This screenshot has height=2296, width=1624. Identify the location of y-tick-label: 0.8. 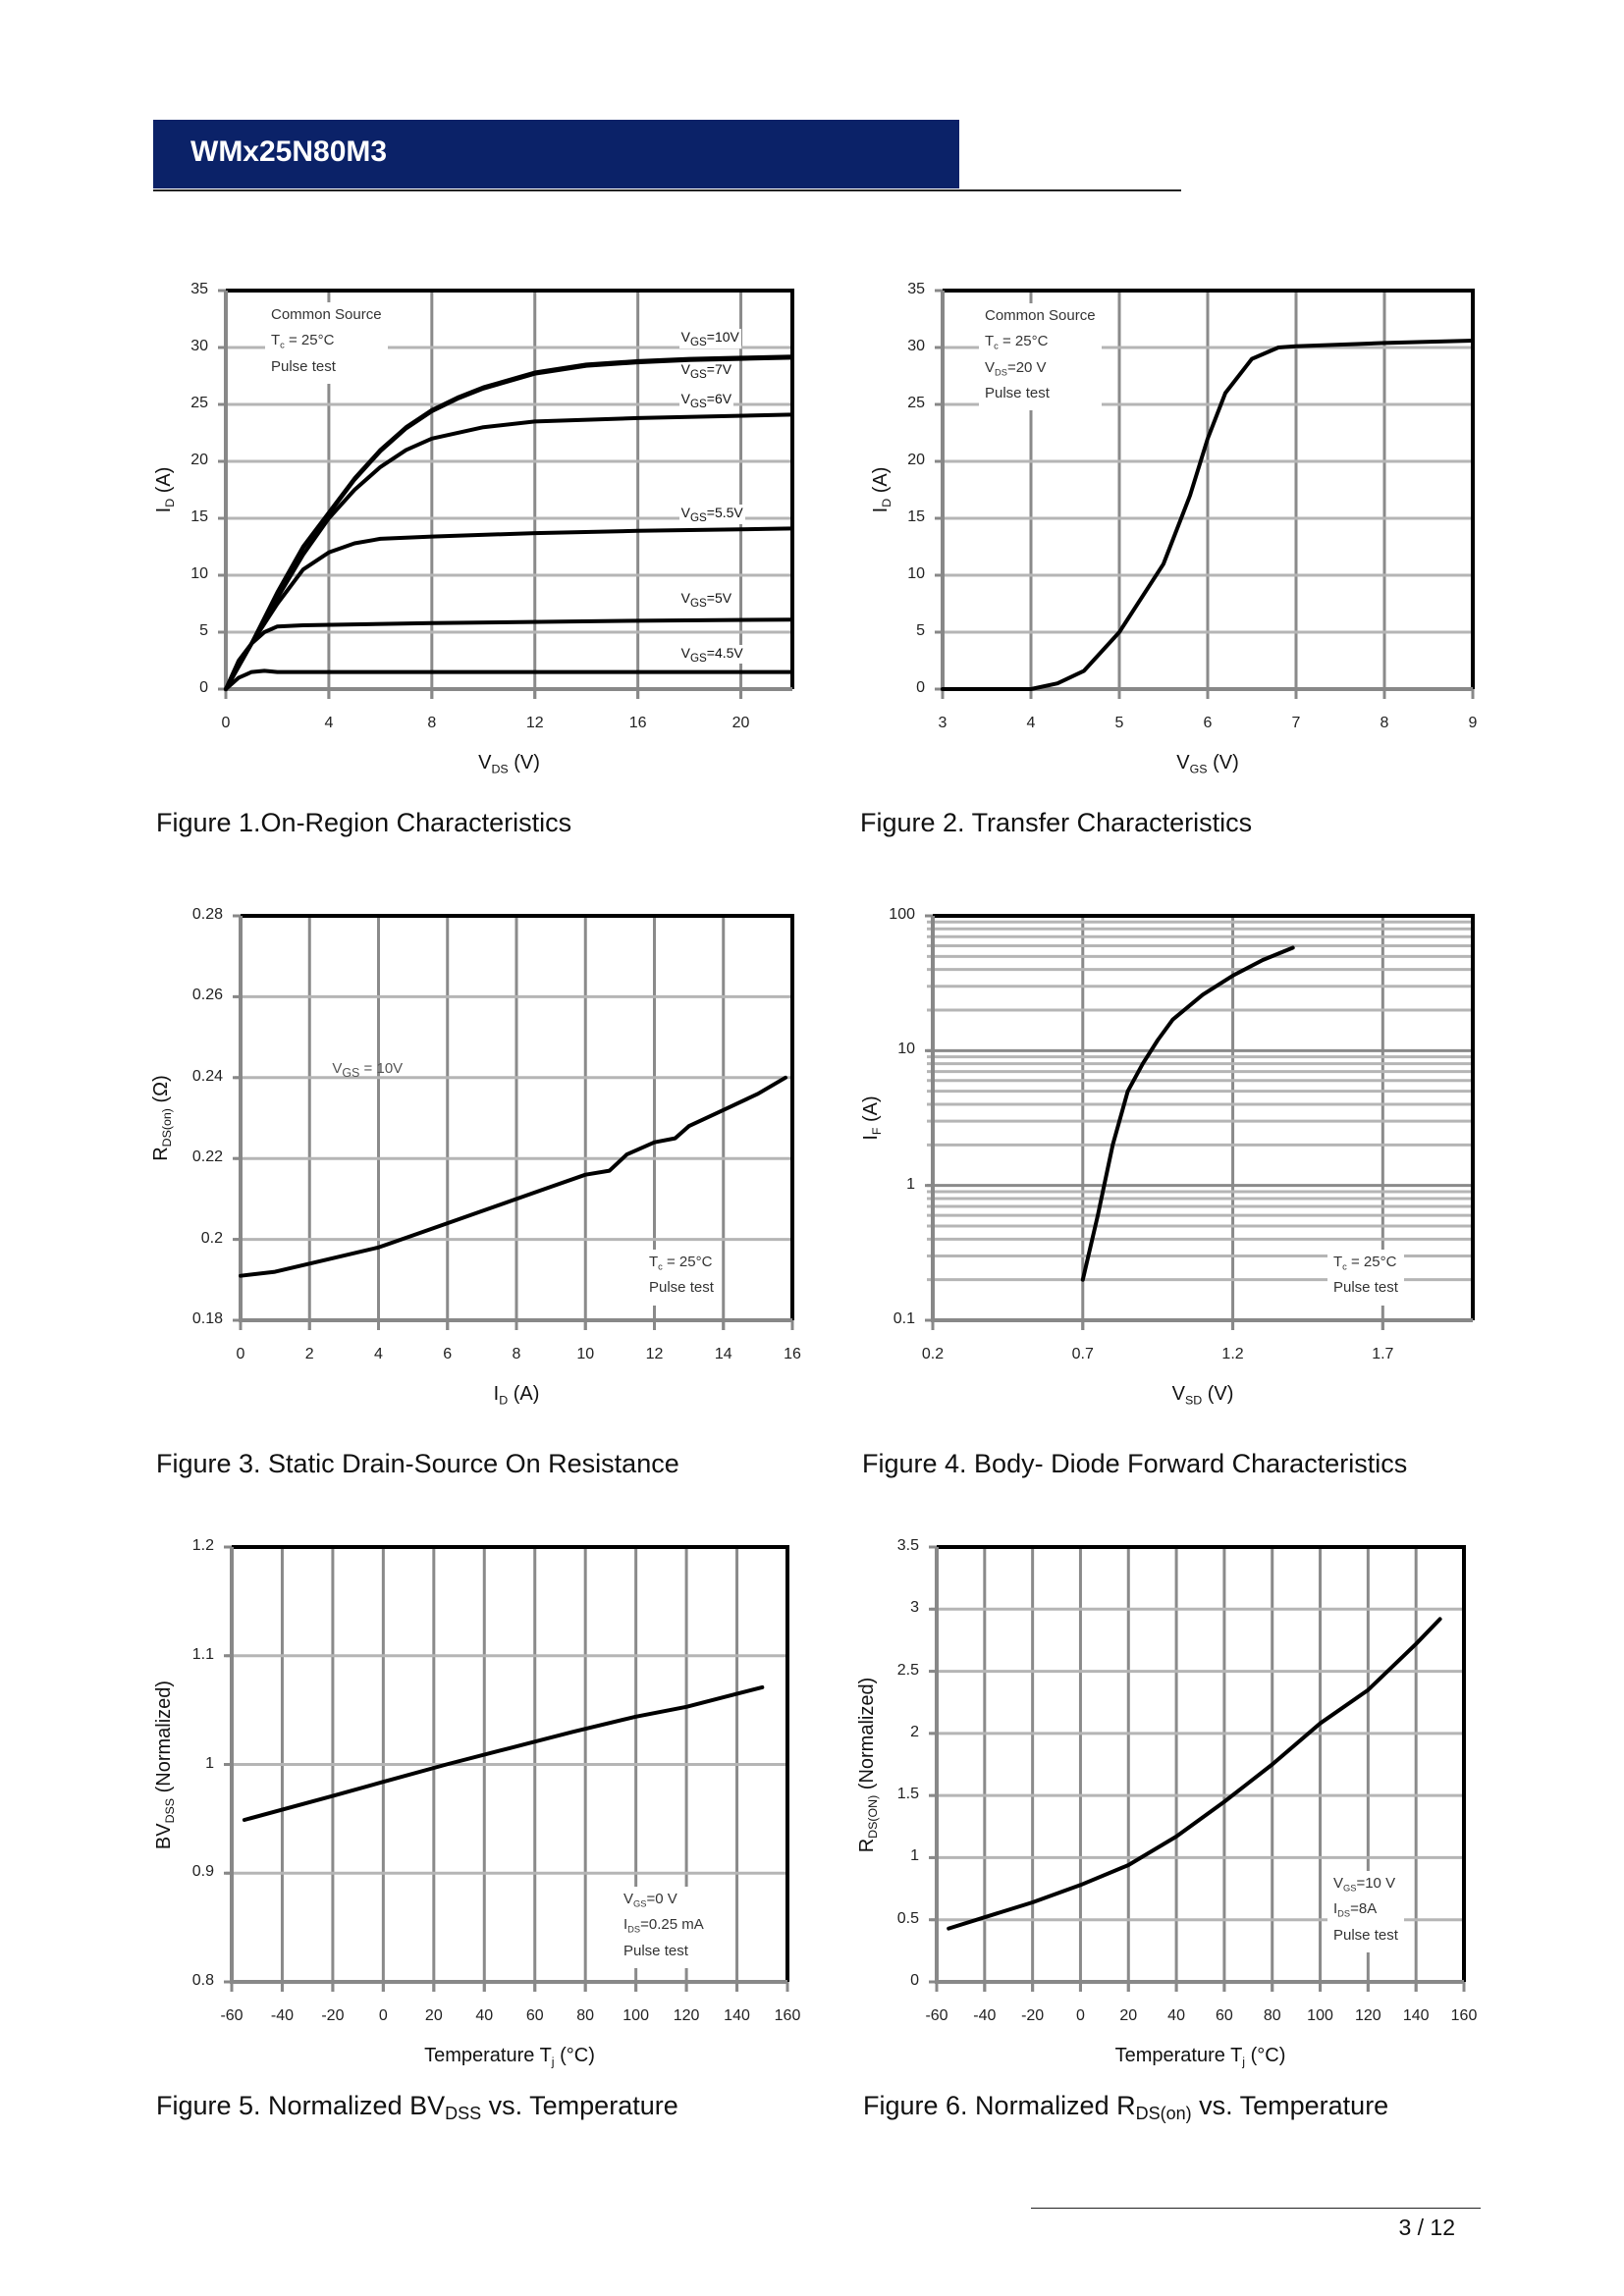
(202, 1980).